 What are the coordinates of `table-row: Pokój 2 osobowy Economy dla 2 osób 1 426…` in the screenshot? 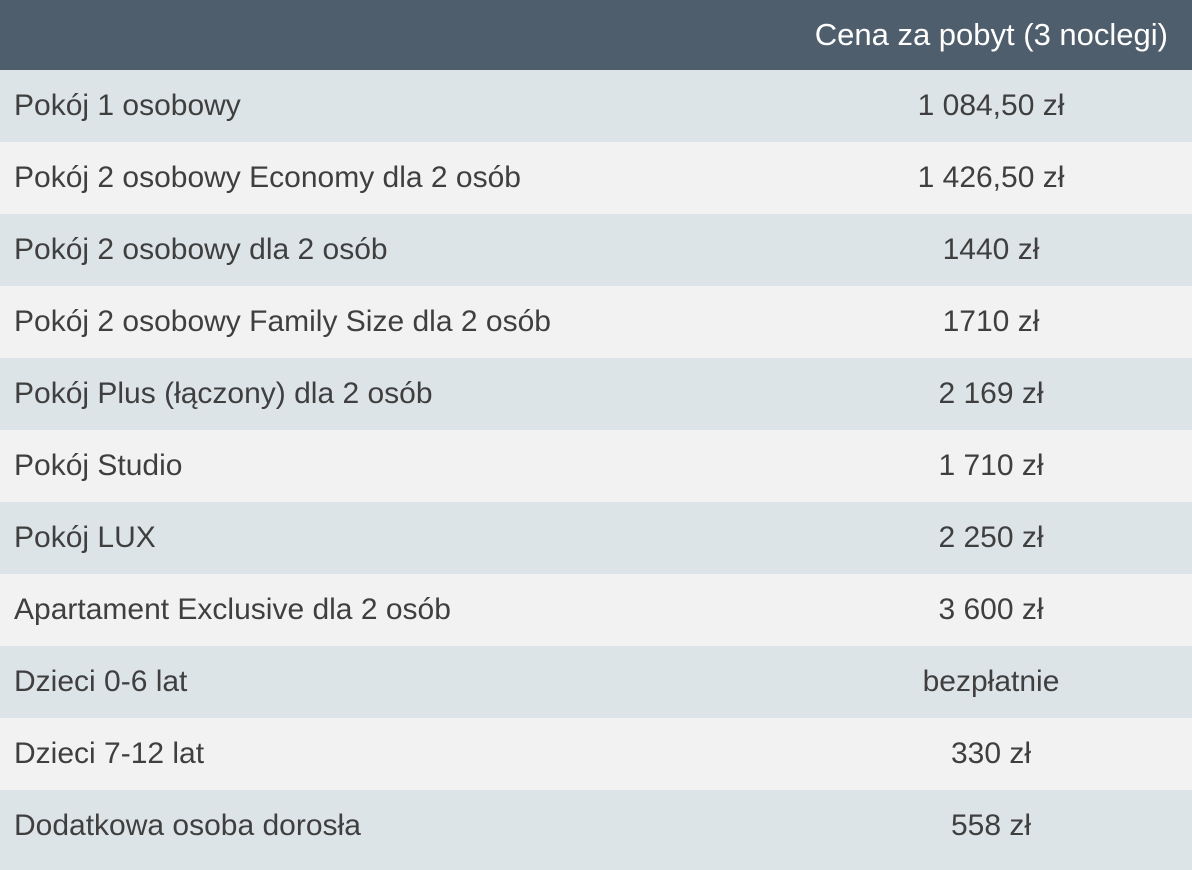 It's located at (596, 178).